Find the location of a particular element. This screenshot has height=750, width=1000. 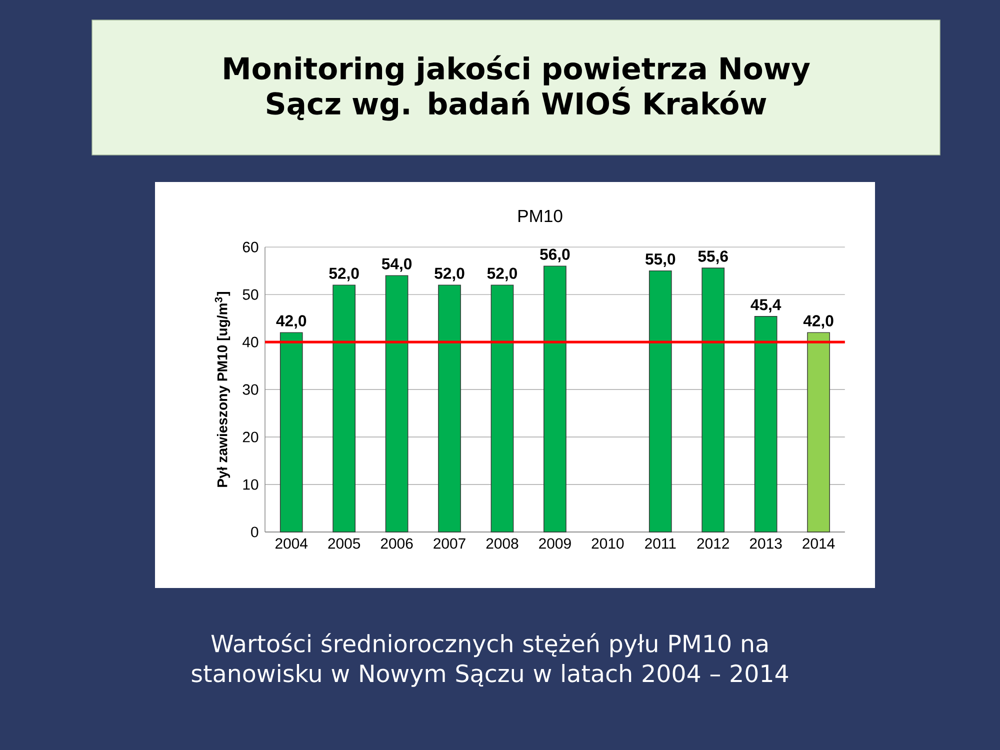

x-tick-label: 2013 is located at coordinates (766, 543).